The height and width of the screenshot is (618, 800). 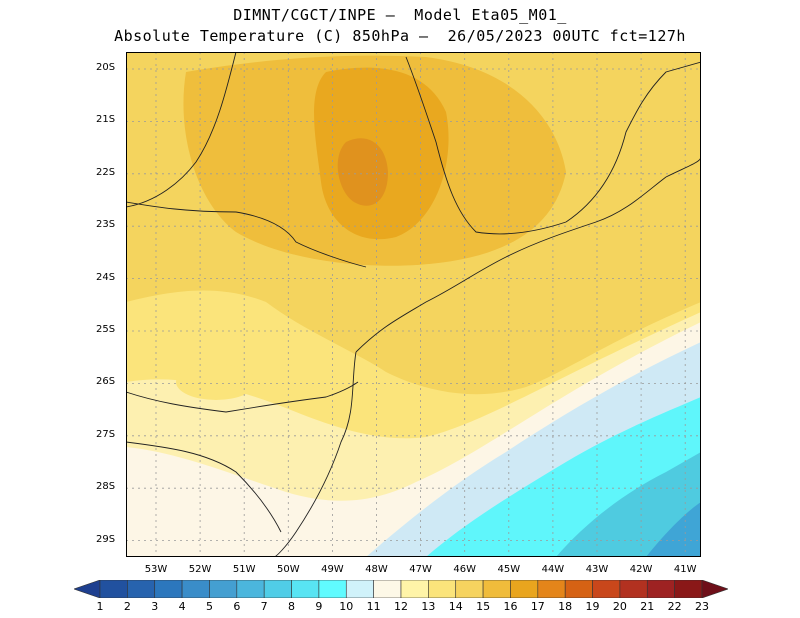 I want to click on colorbar, so click(x=401, y=589).